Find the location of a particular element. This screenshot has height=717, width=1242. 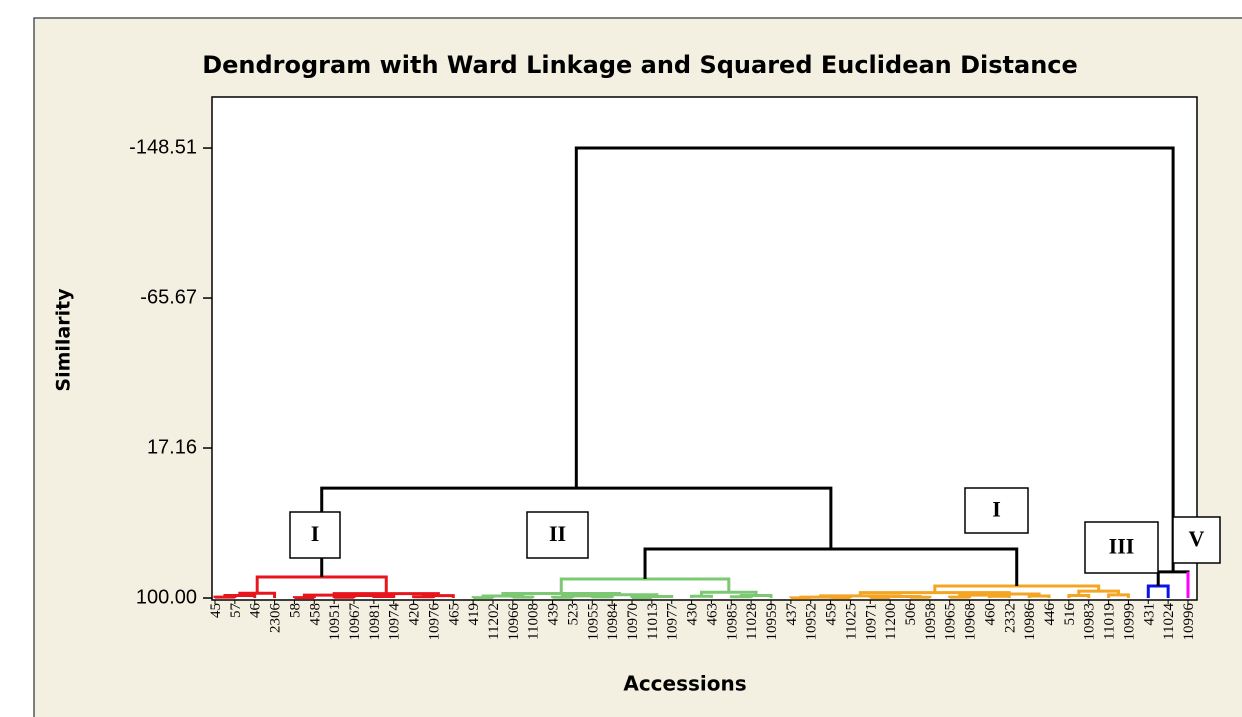

leaf-label: 420 is located at coordinates (415, 614).